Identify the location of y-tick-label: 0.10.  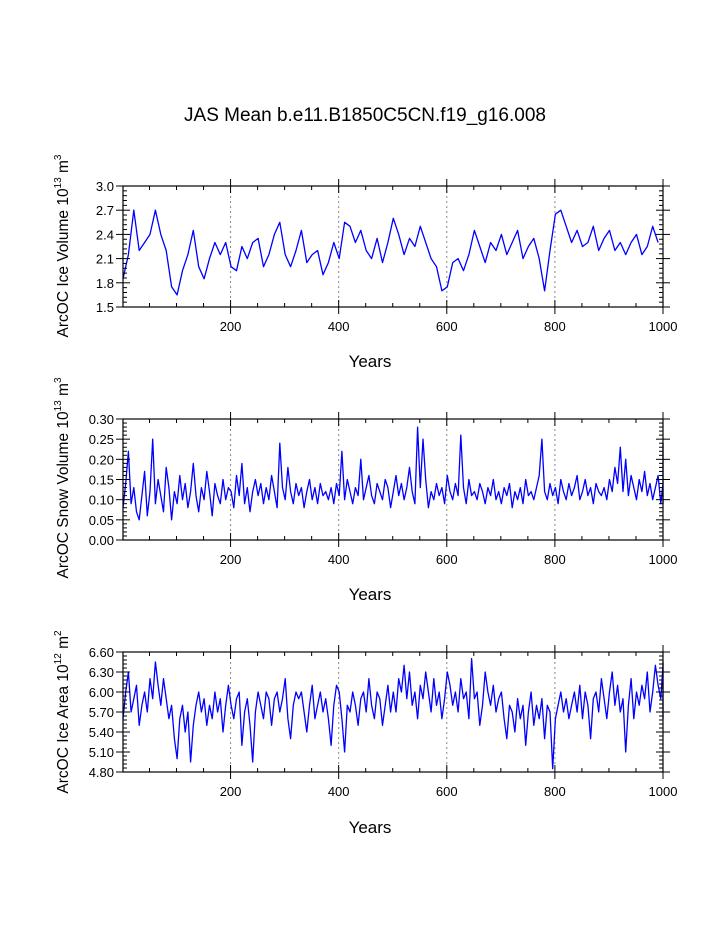
(101, 500).